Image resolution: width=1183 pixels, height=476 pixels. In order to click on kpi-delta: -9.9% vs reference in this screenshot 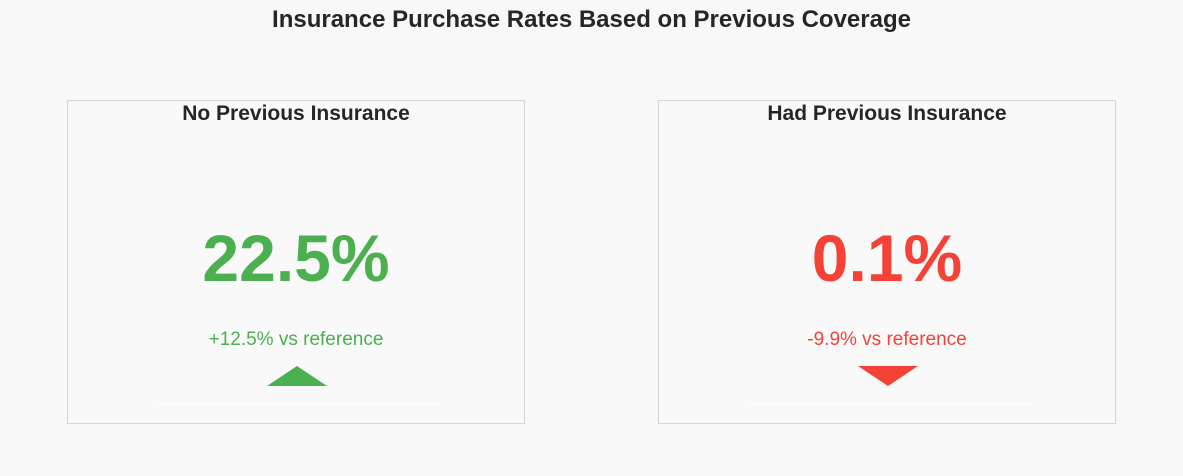, I will do `click(887, 339)`.